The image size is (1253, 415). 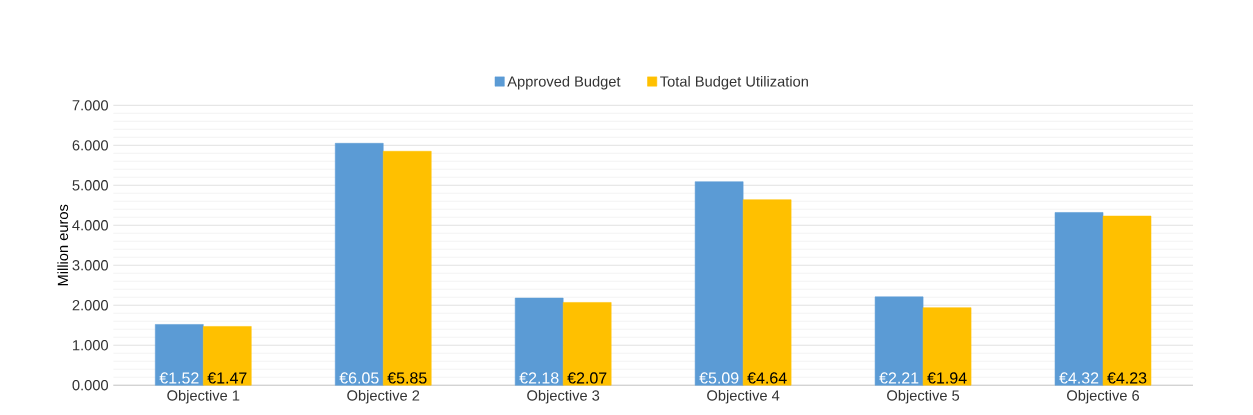 What do you see at coordinates (90, 305) in the screenshot?
I see `y-tick-label: 2.000` at bounding box center [90, 305].